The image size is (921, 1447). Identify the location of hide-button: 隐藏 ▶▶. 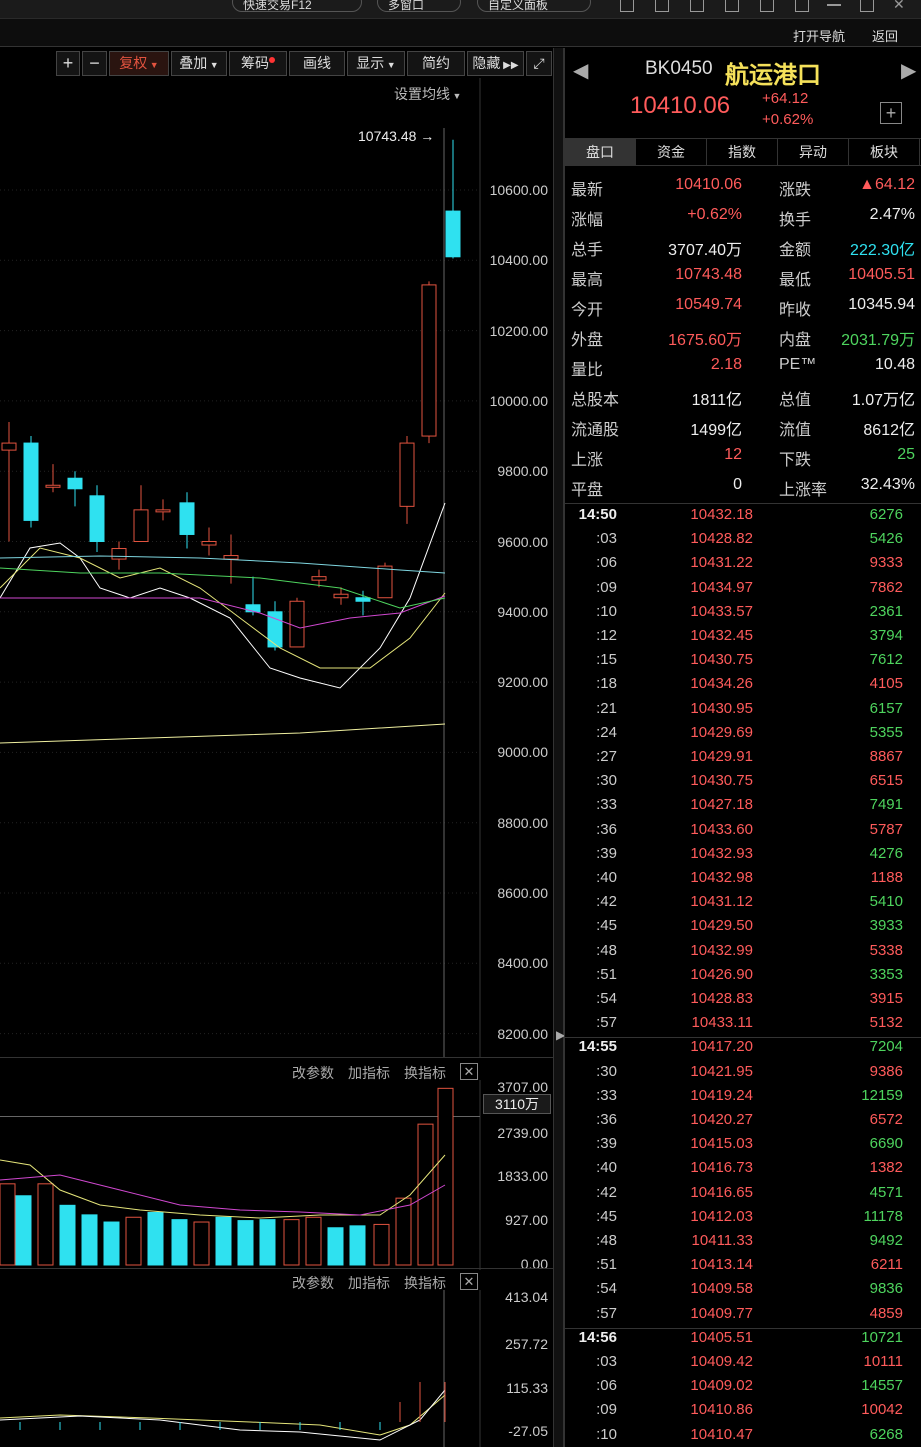
(495, 63).